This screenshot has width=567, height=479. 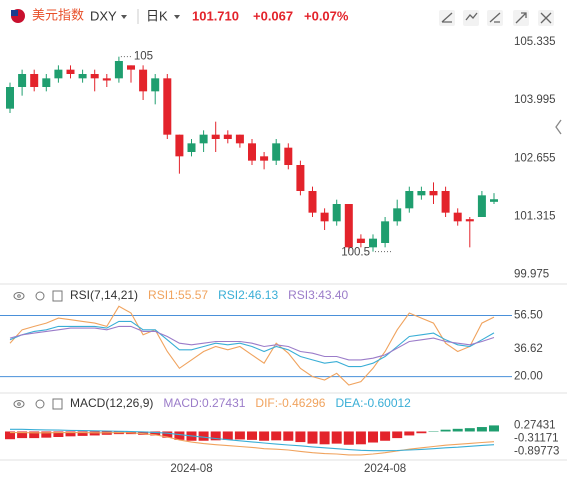 I want to click on y-tick-label: 101.315, so click(x=535, y=216).